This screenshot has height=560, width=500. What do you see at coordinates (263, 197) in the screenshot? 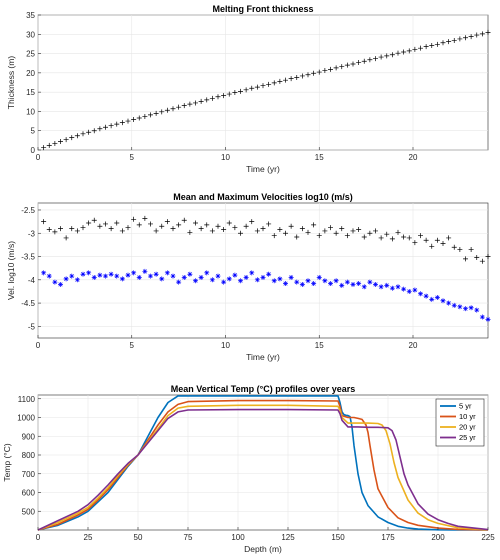
I see `chart-2-title: Mean and Maximum Velocities log10 (m/s)` at bounding box center [263, 197].